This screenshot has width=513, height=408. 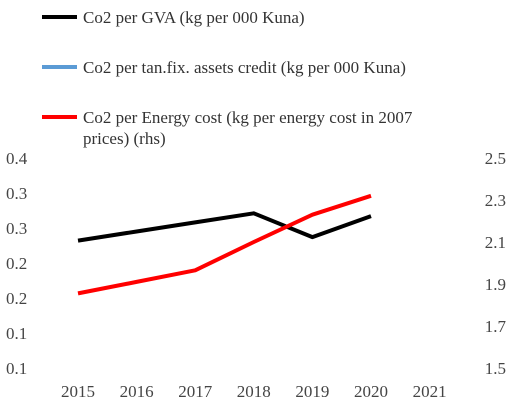 What do you see at coordinates (495, 158) in the screenshot?
I see `right-axis-tick-label: 2.5` at bounding box center [495, 158].